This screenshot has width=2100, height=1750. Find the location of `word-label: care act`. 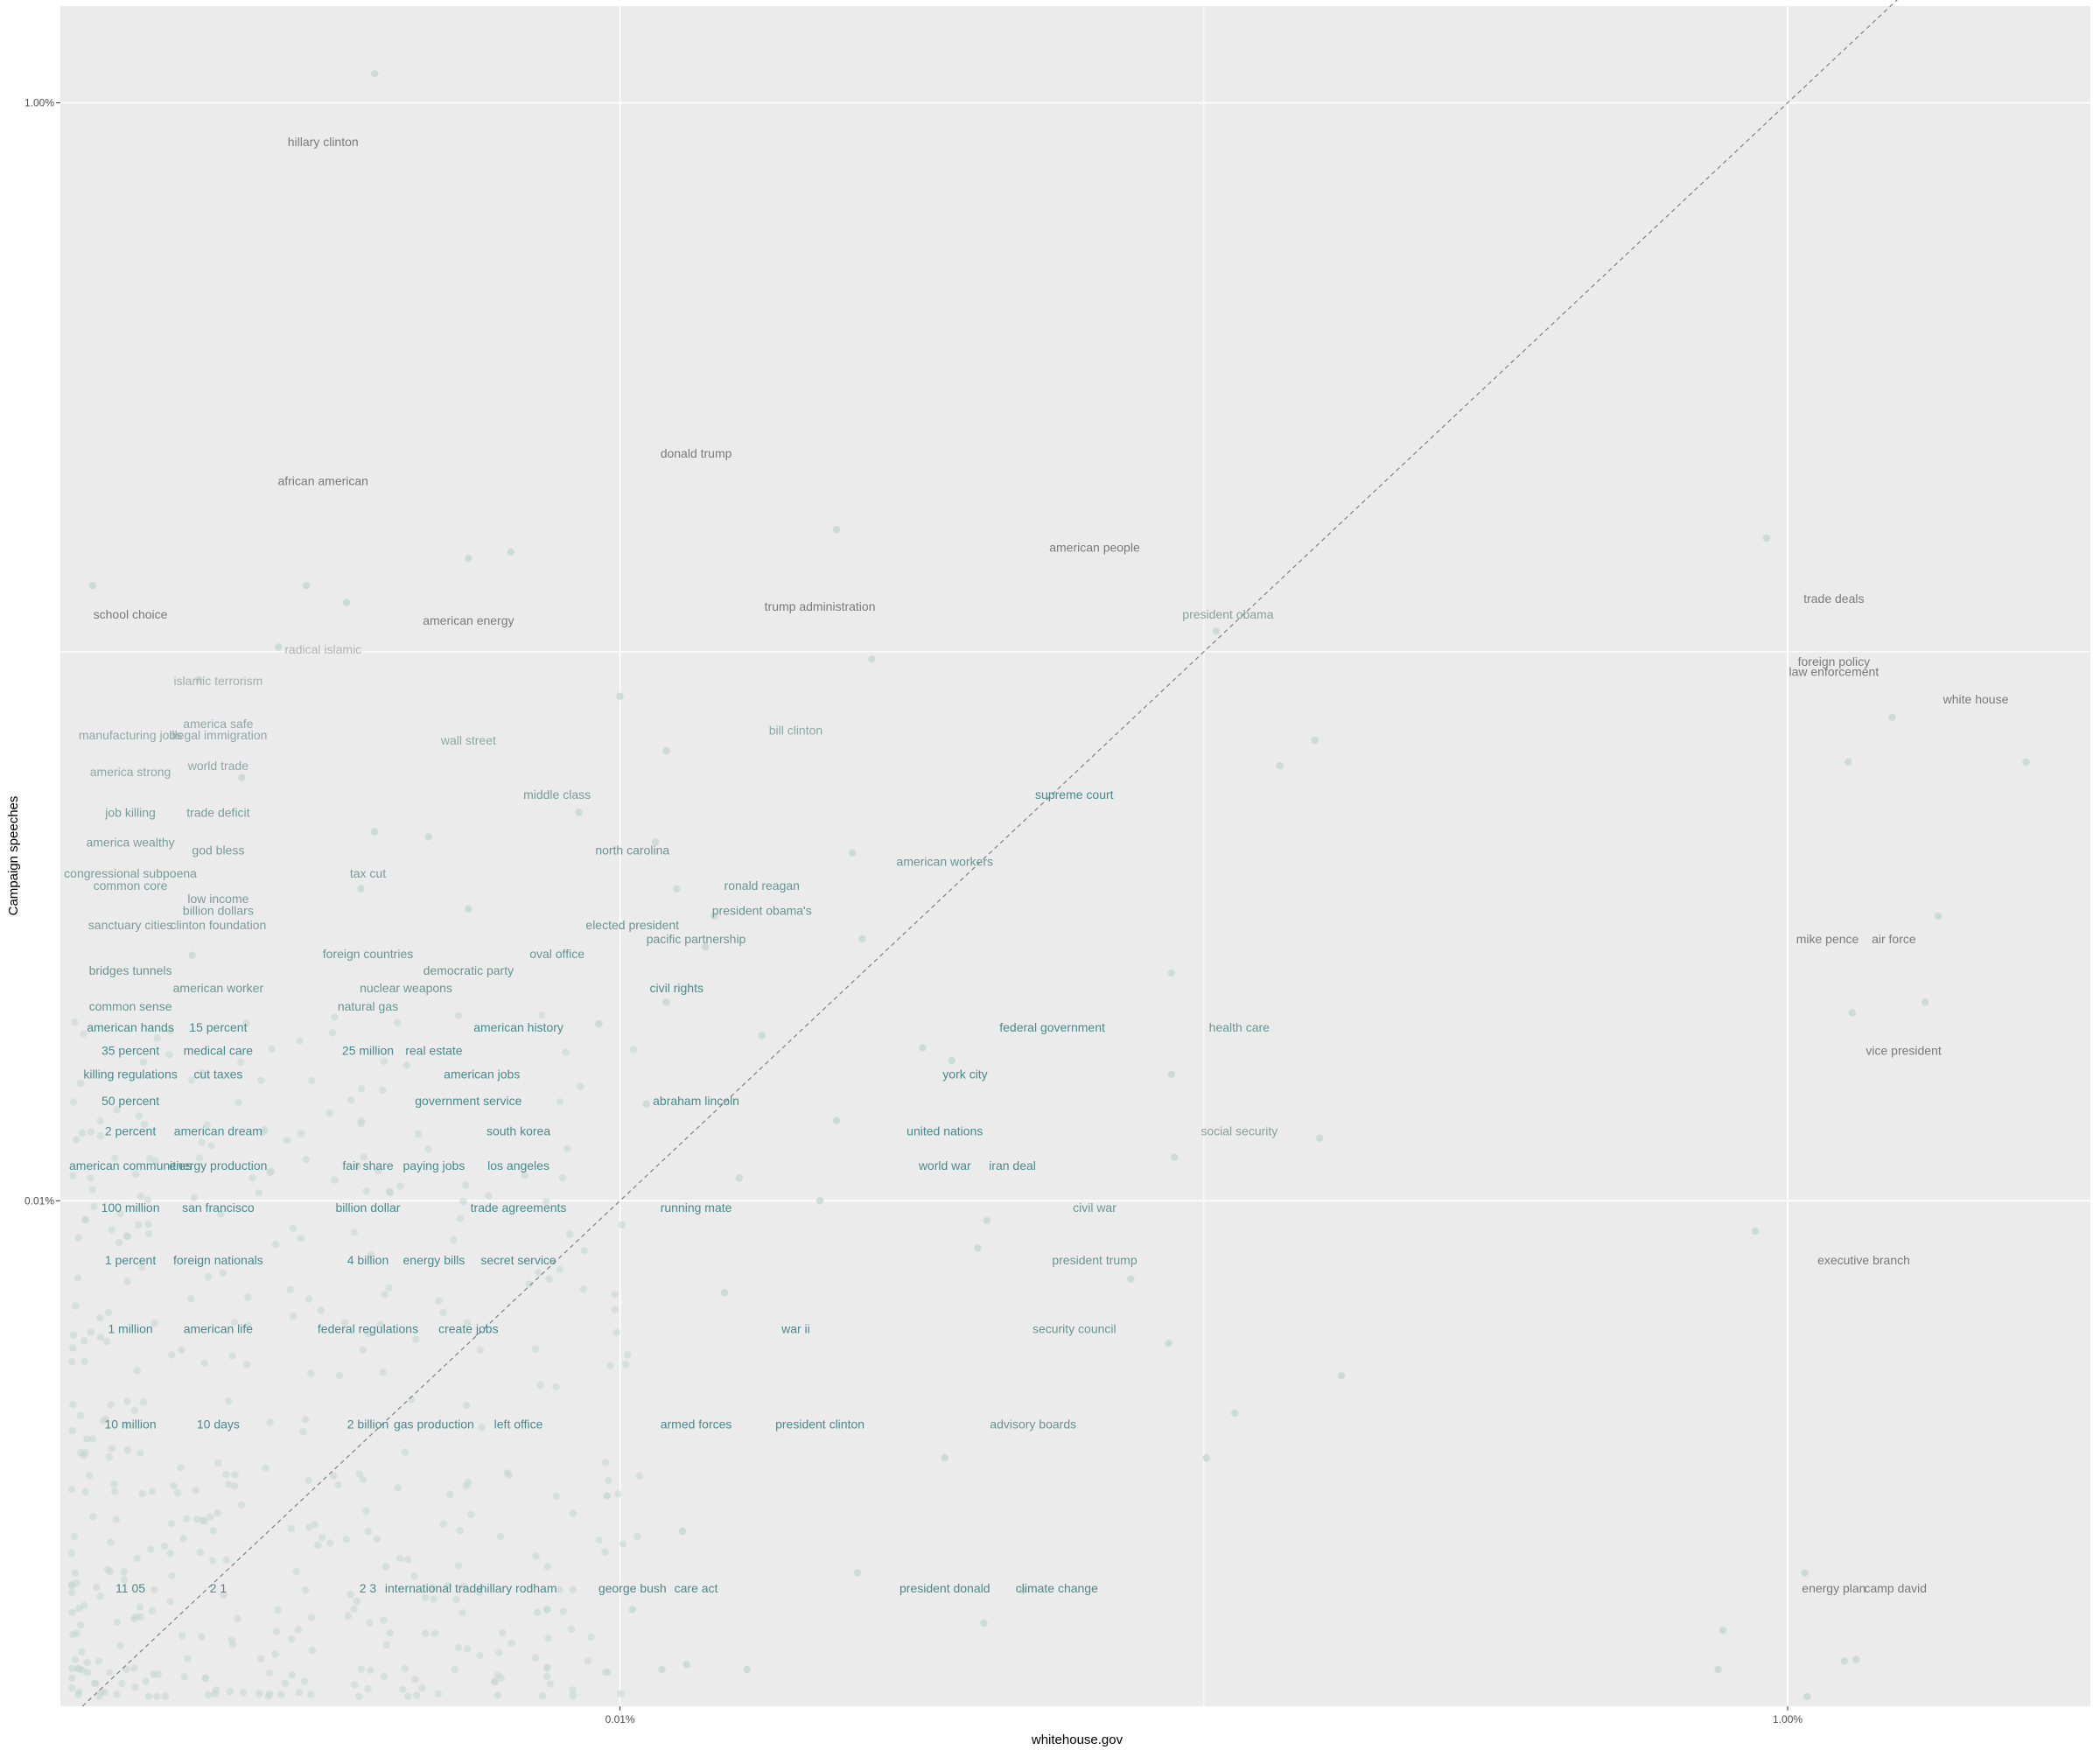

word-label: care act is located at coordinates (696, 1588).